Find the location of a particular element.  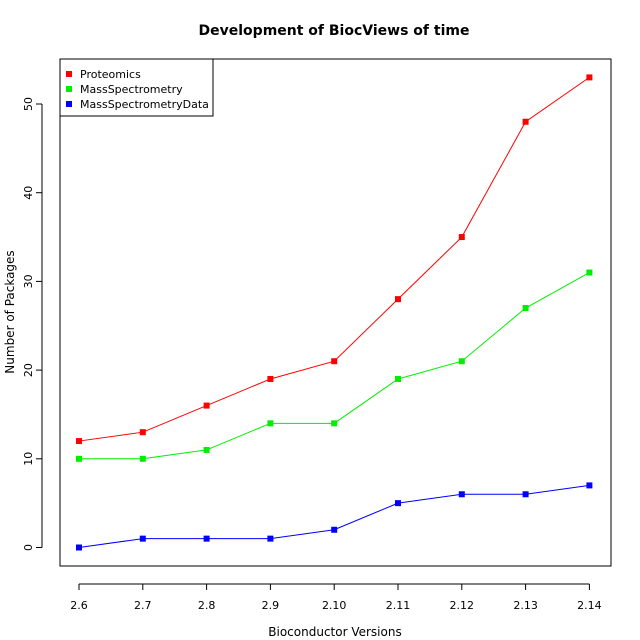

x-tick-label: 2.7 is located at coordinates (143, 605).